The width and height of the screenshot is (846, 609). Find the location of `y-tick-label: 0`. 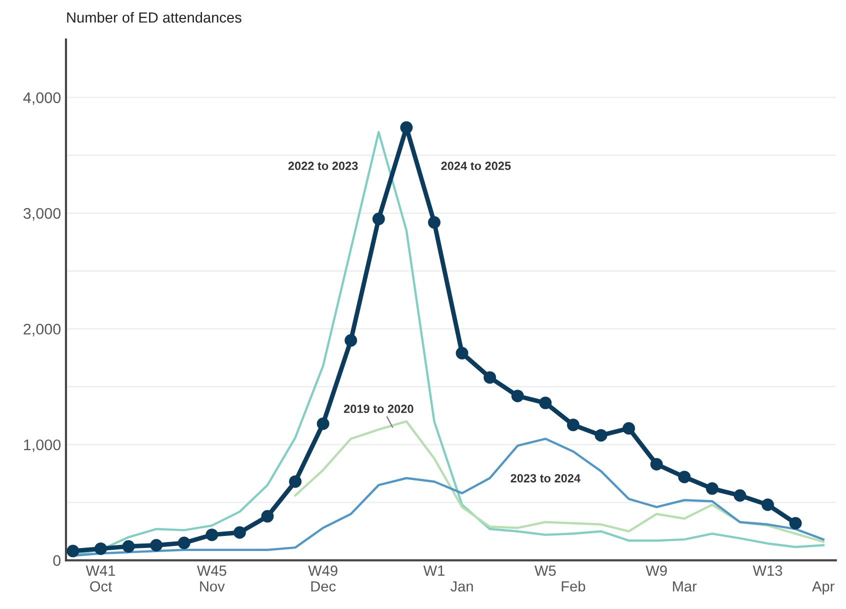

y-tick-label: 0 is located at coordinates (57, 560).